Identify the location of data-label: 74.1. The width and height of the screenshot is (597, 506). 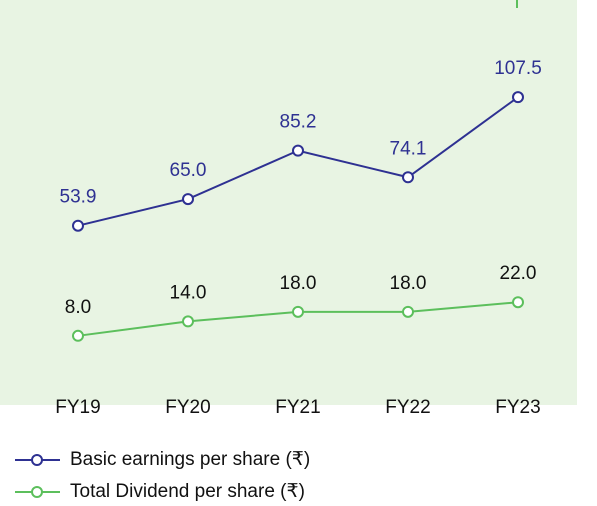
(408, 148).